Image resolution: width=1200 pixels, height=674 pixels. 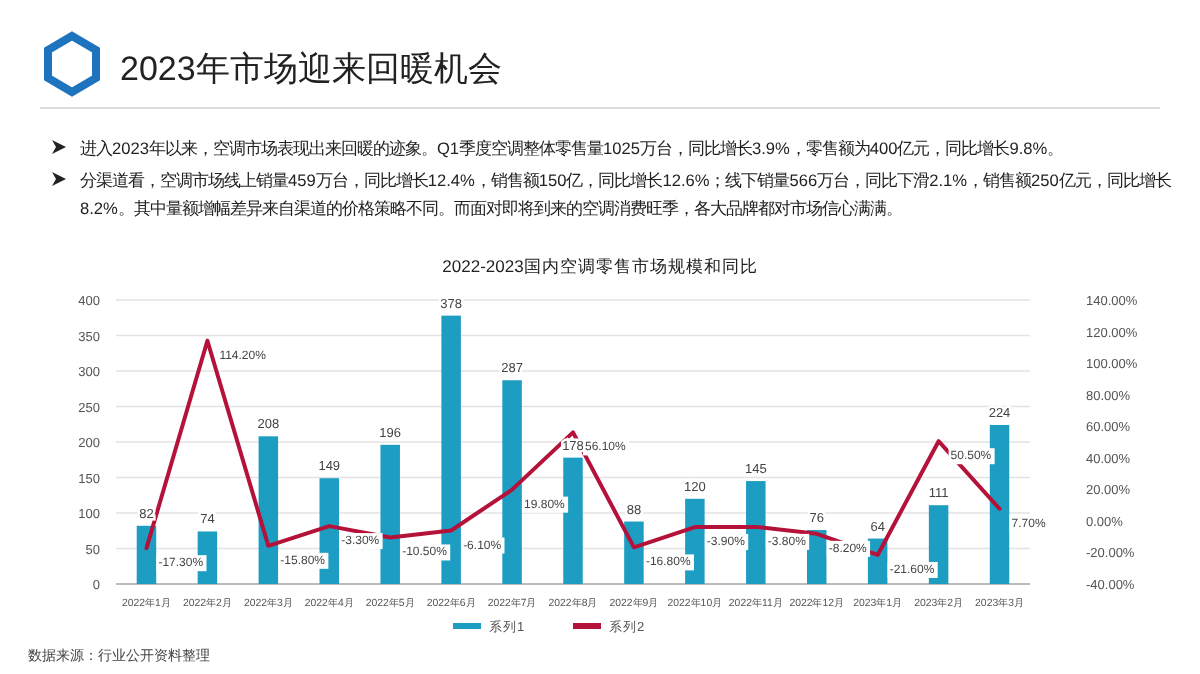 What do you see at coordinates (600, 266) in the screenshot?
I see `chart-subtitle: 2022-2023国内空调零售市场规模和同比` at bounding box center [600, 266].